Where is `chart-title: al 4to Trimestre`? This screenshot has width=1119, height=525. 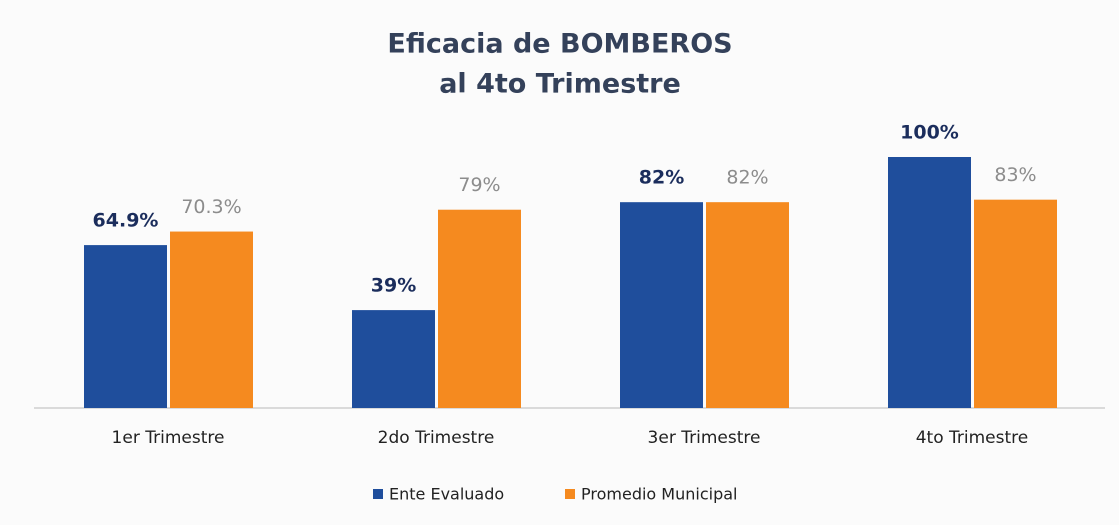
chart-title: al 4to Trimestre is located at coordinates (560, 84).